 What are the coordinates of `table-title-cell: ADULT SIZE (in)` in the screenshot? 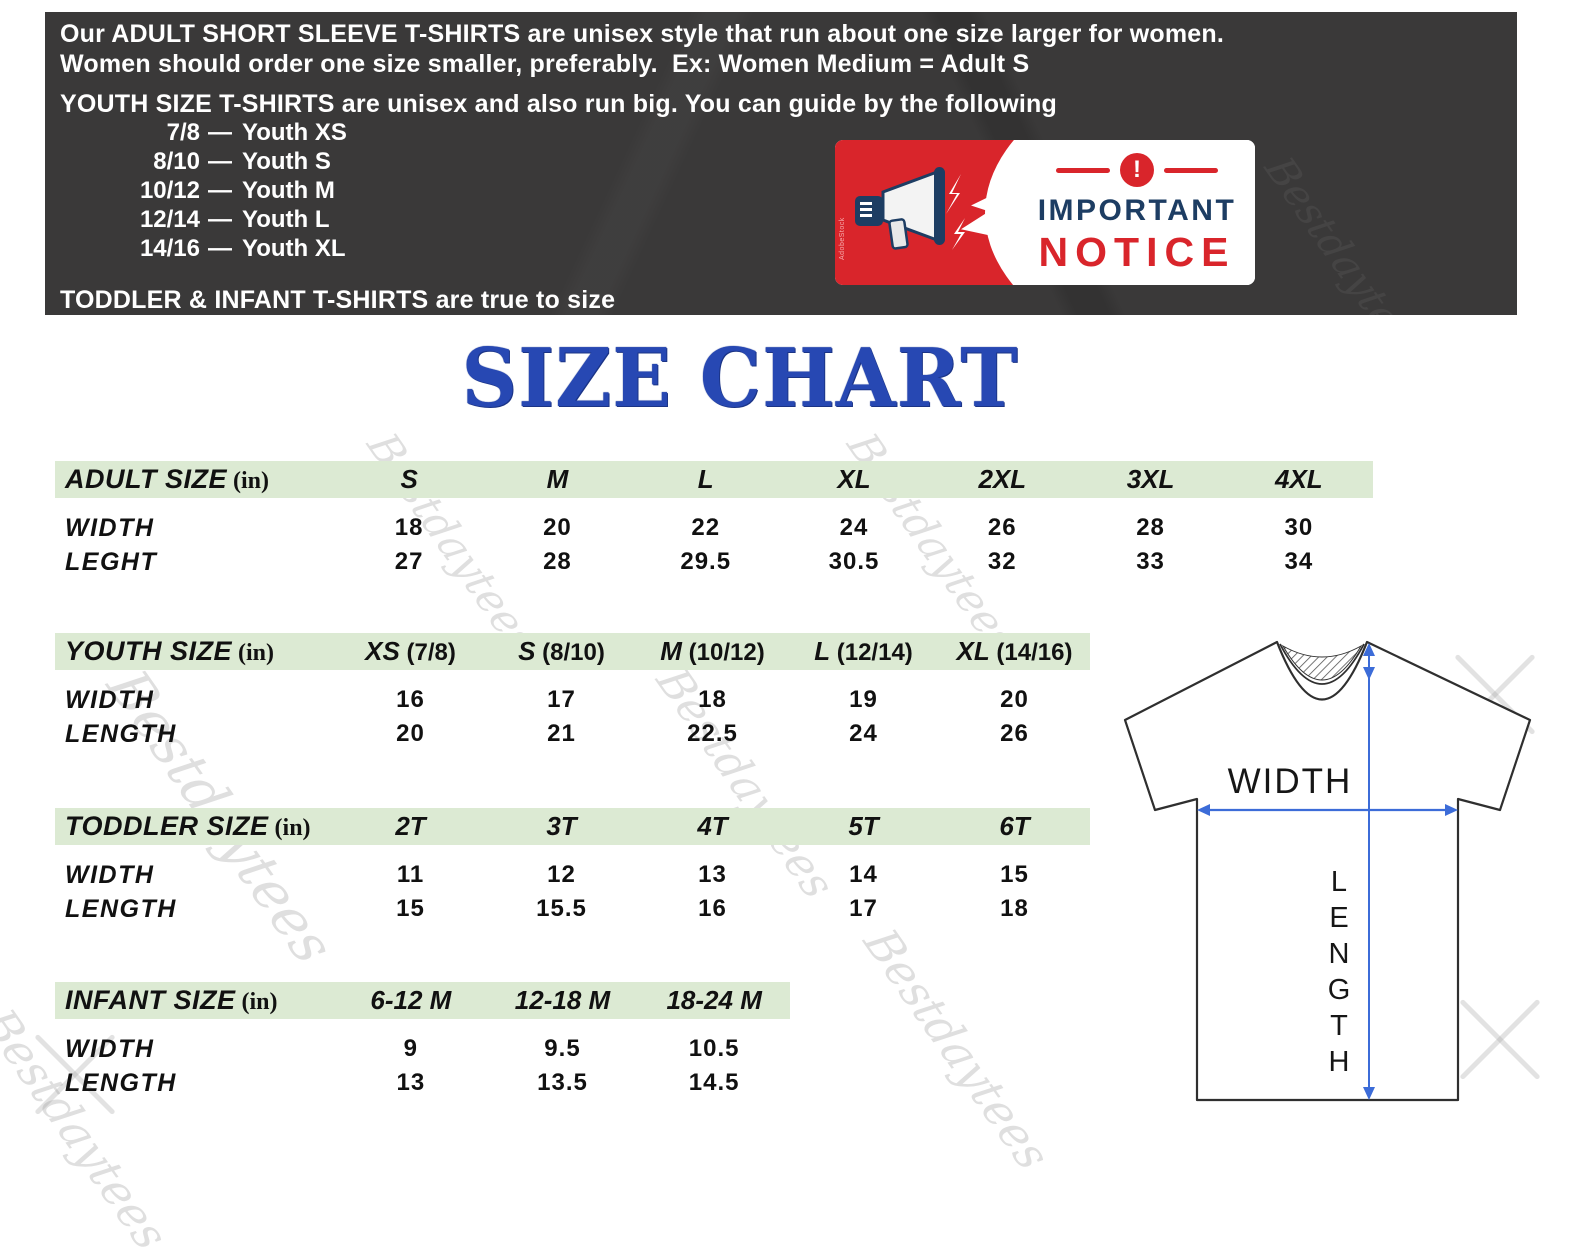 It's located at (195, 479).